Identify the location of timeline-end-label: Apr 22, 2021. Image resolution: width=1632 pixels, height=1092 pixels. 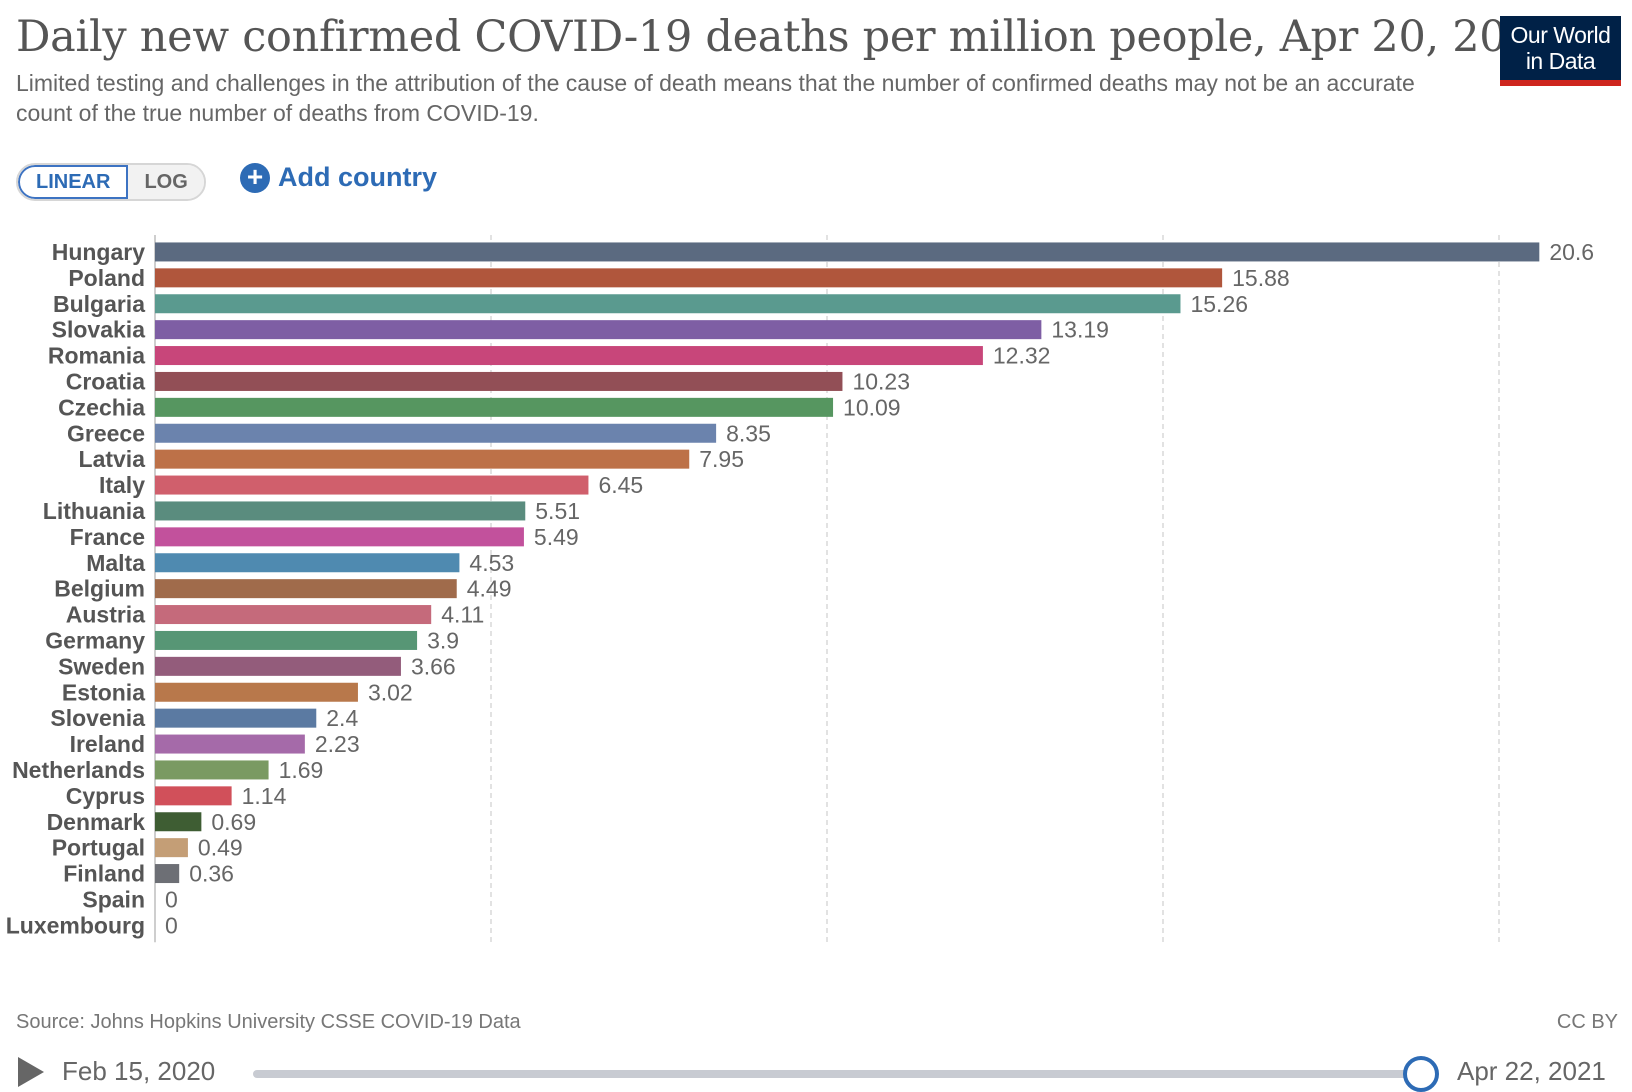
(1531, 1071).